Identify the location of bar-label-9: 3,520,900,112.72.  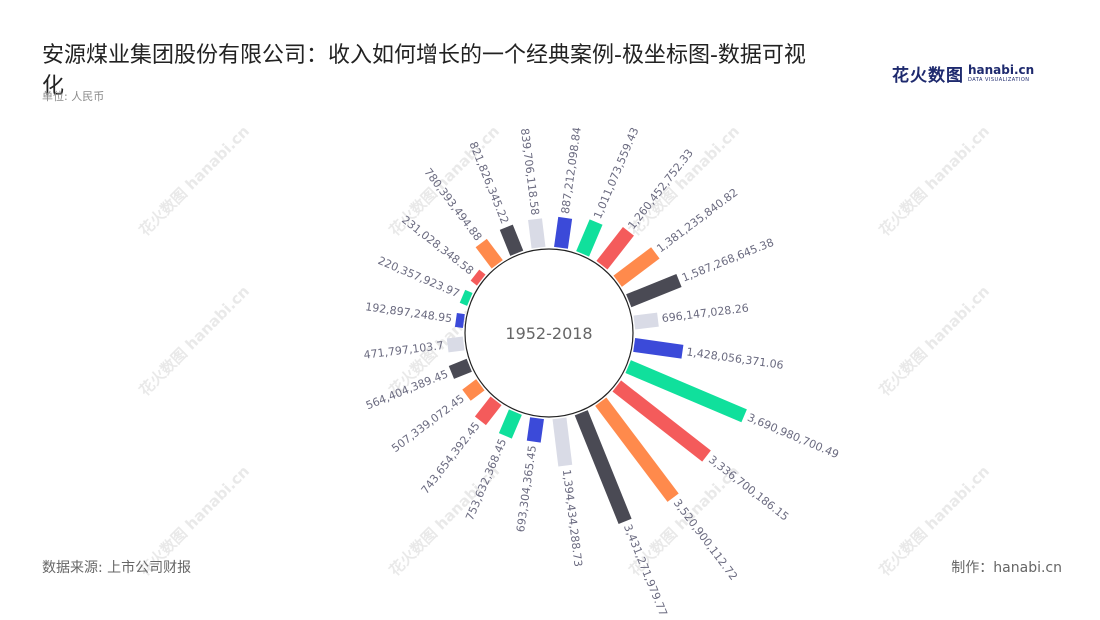
(705, 540).